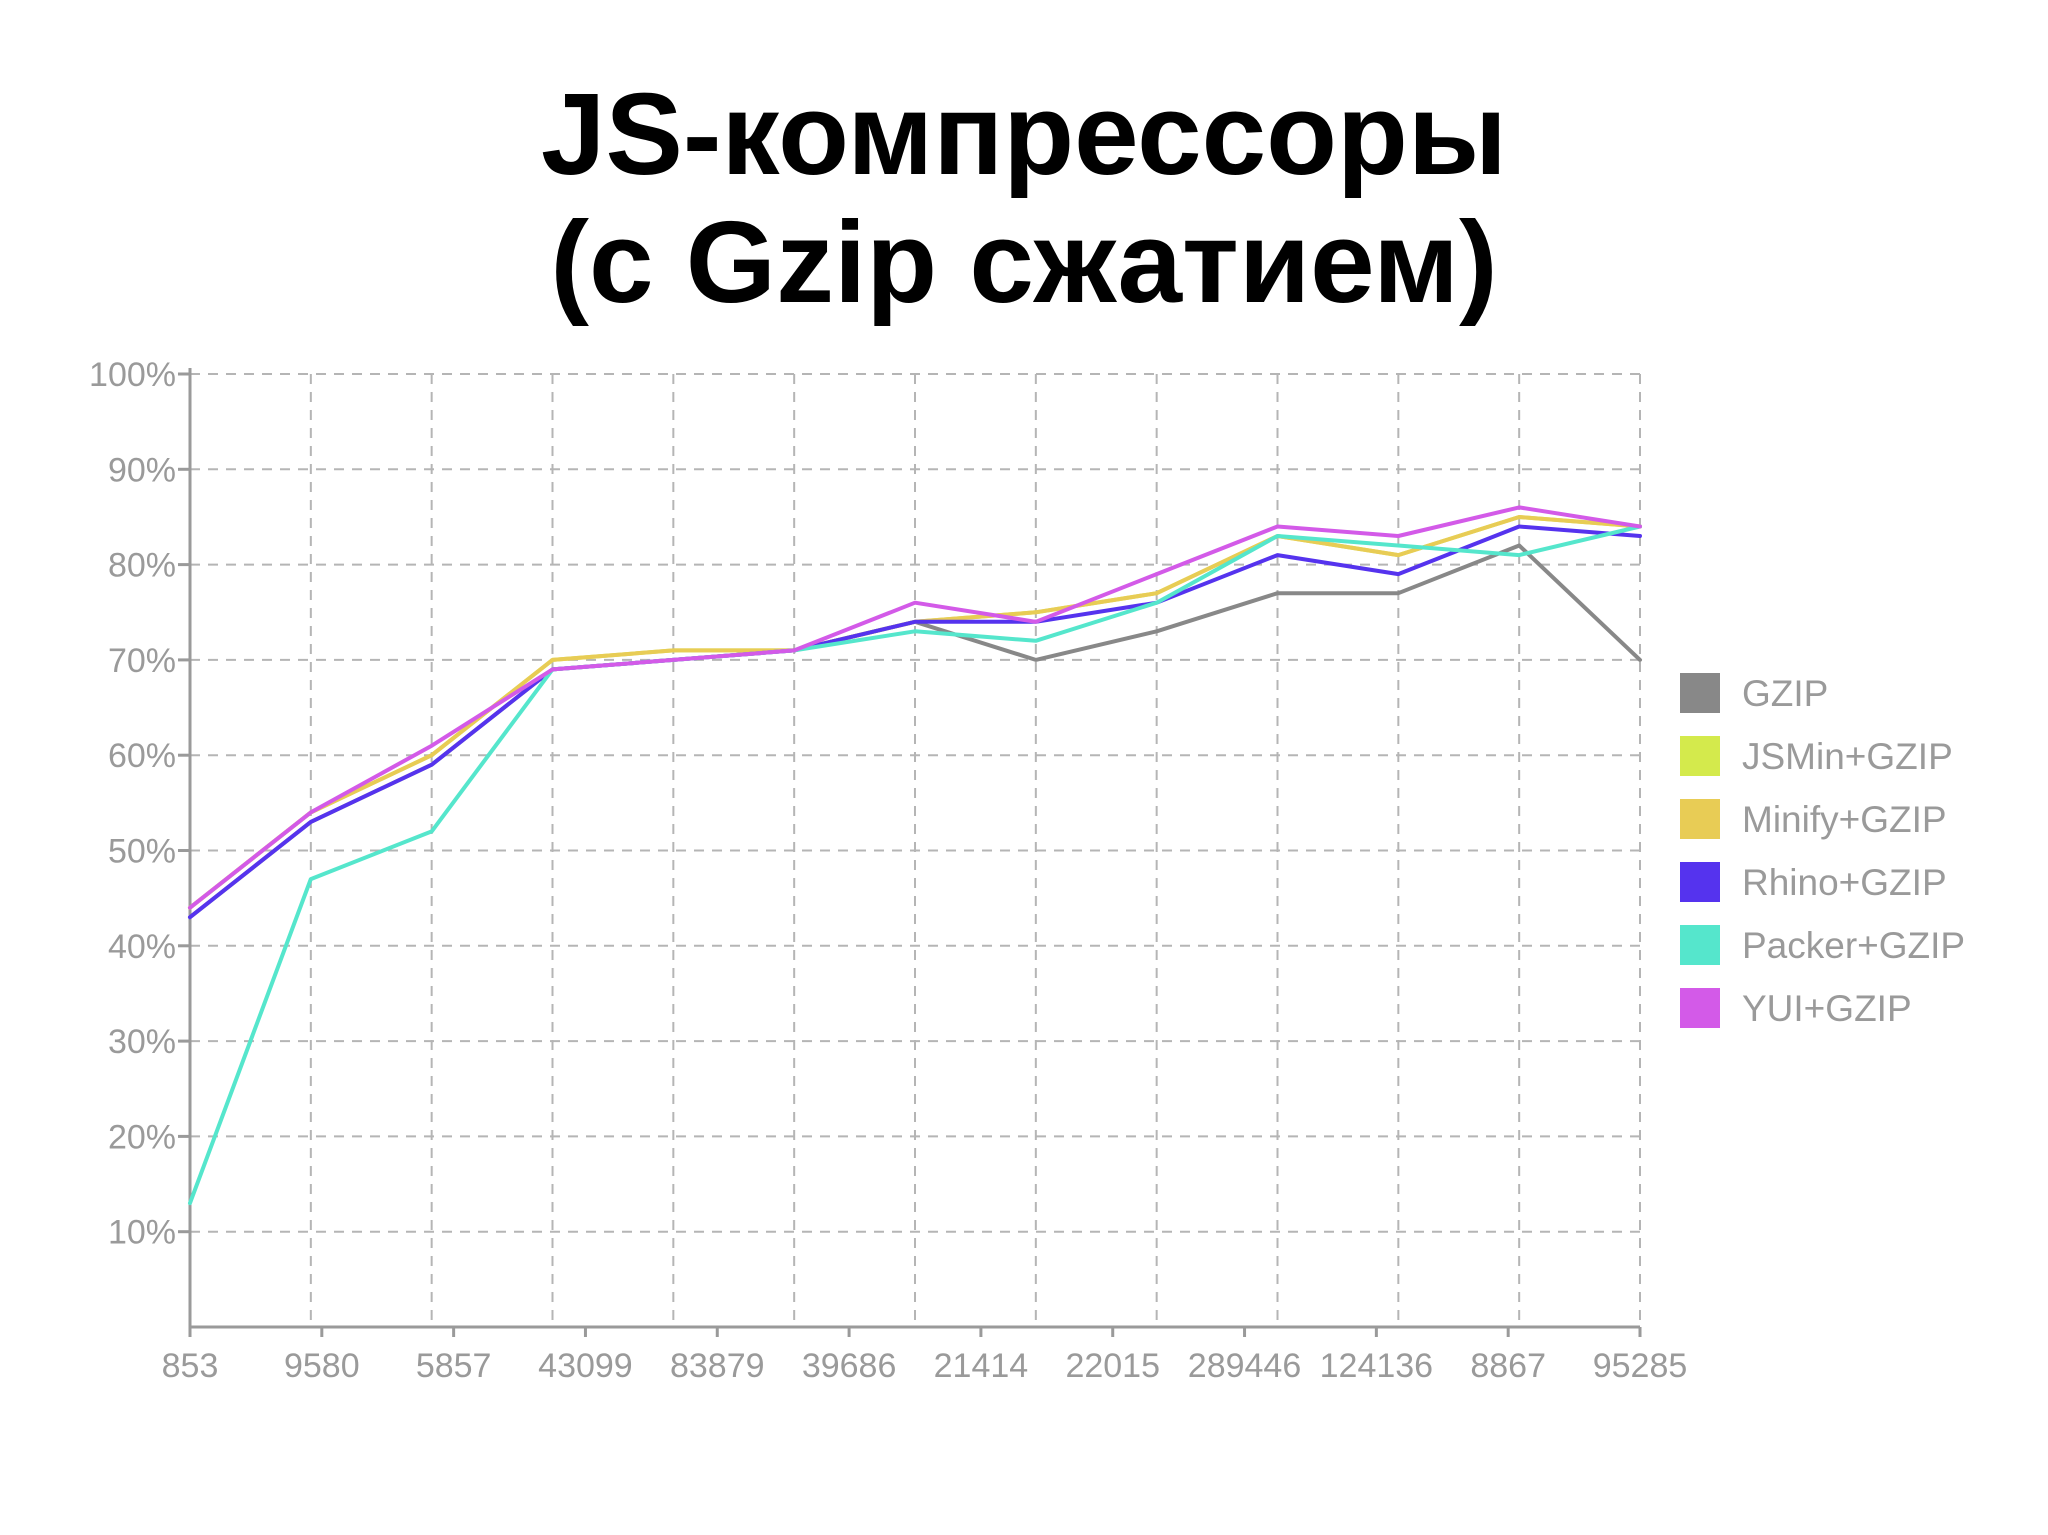  I want to click on y-axis-tick-label: 60%, so click(142, 756).